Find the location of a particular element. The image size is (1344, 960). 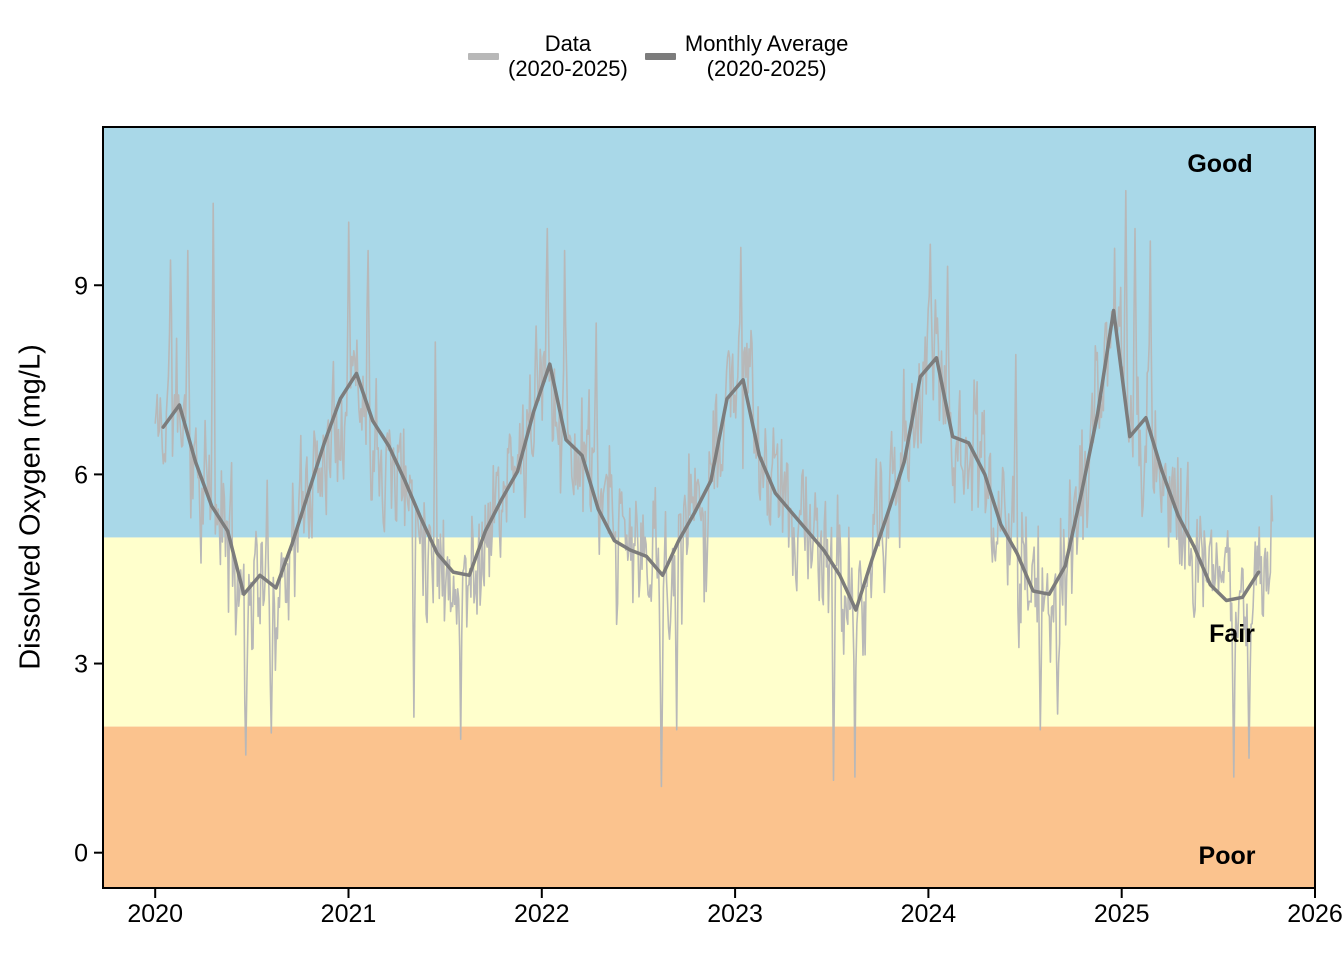

x-tick-label-2024: 2024 is located at coordinates (929, 914).